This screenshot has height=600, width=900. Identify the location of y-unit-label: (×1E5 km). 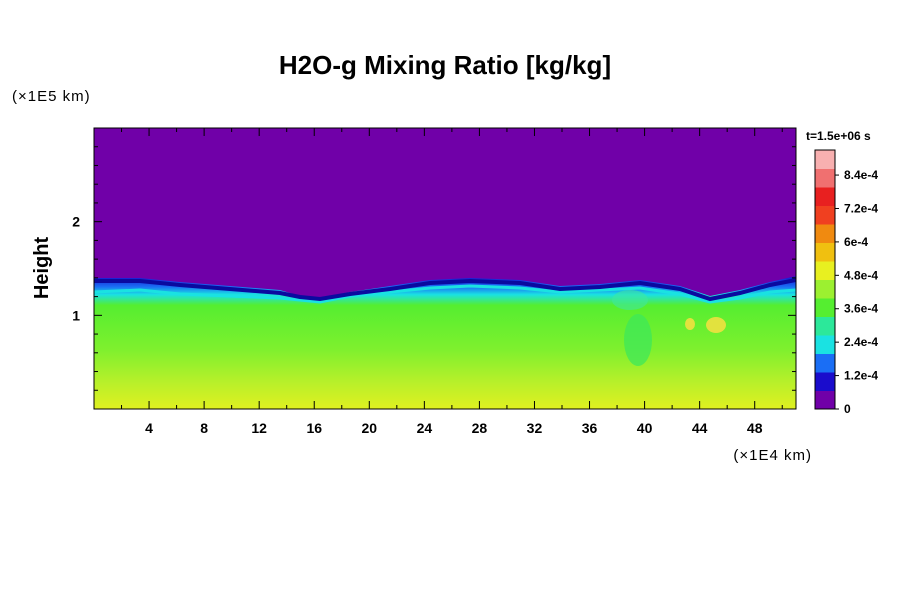
(51, 96).